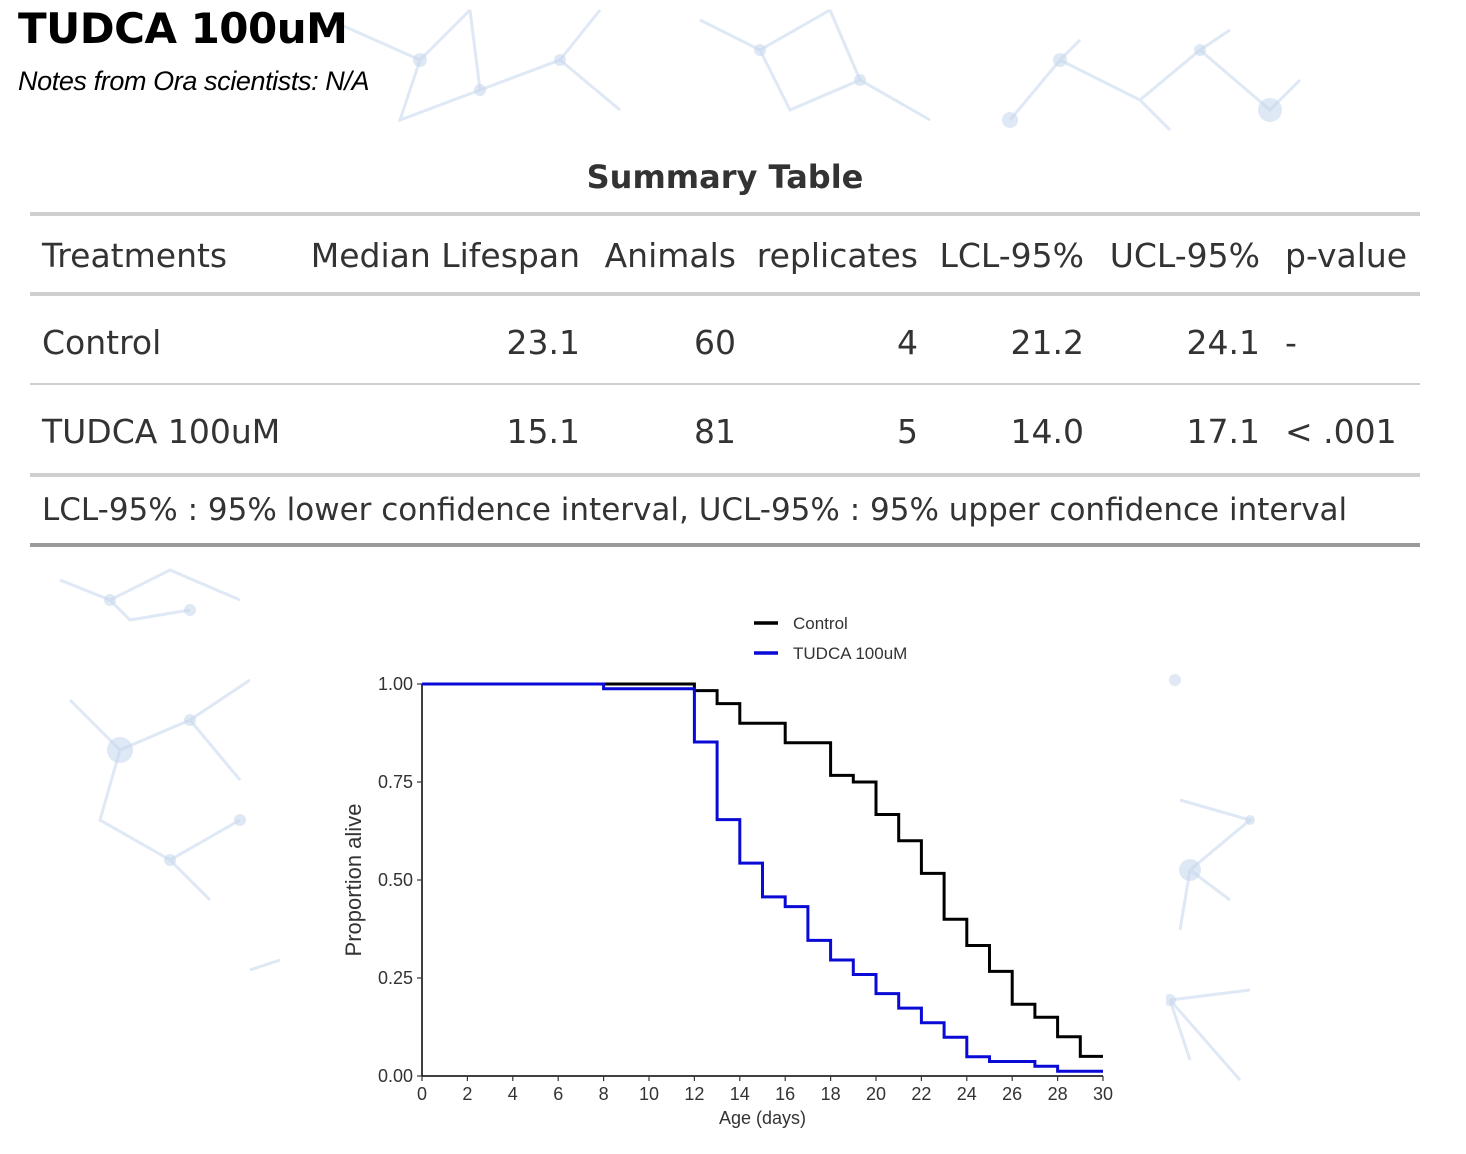 This screenshot has width=1466, height=1154. Describe the element at coordinates (725, 177) in the screenshot. I see `summary-table-title: Summary Table` at that location.